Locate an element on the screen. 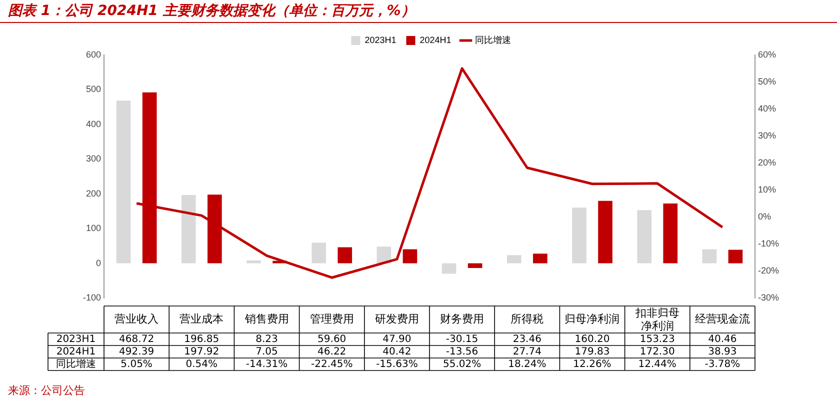 This screenshot has height=401, width=837. data-label: 38.93 is located at coordinates (722, 352).